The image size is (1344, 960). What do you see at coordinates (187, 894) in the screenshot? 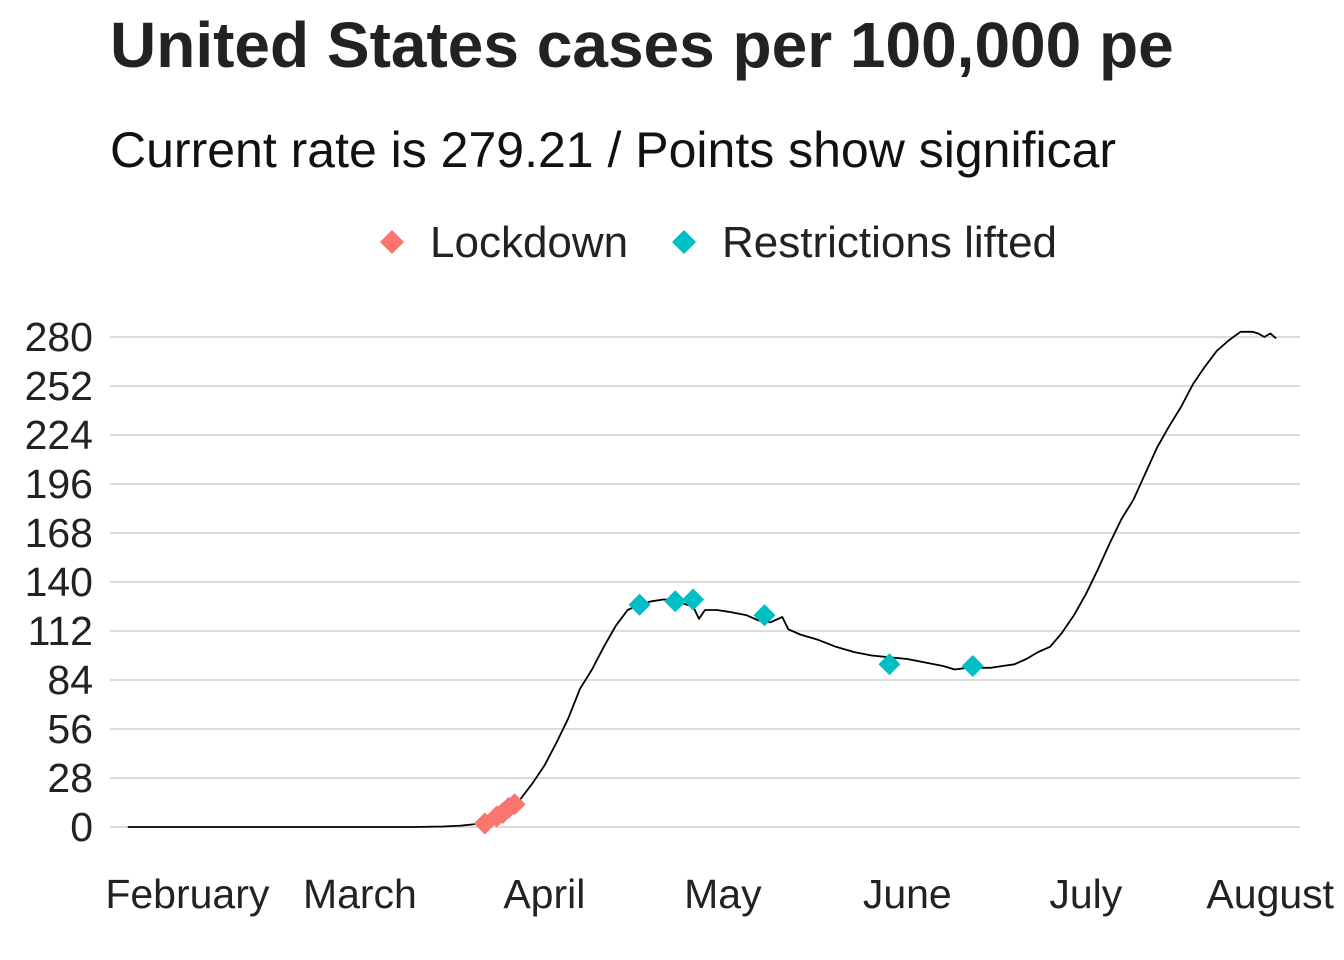
I see `x-tick-label: February` at bounding box center [187, 894].